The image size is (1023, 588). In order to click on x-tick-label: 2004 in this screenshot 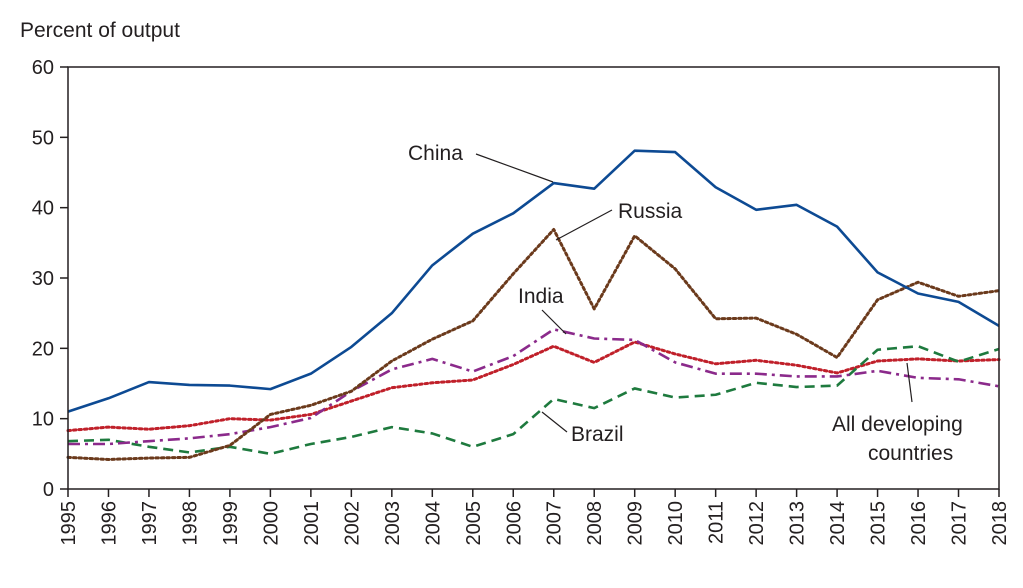, I will do `click(433, 523)`.